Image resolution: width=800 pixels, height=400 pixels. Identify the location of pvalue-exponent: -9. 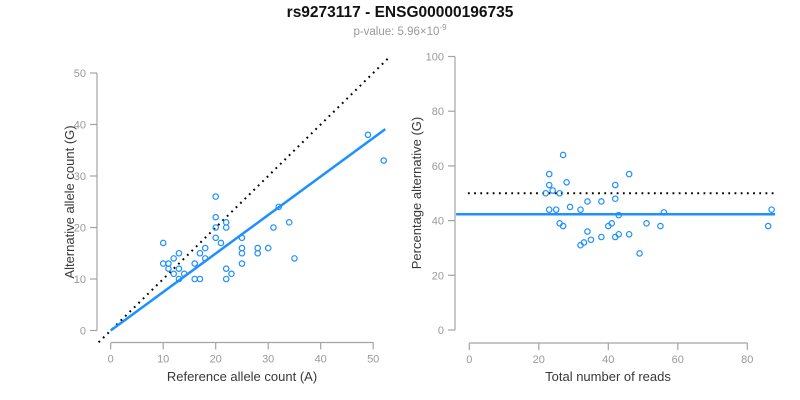
(443, 27).